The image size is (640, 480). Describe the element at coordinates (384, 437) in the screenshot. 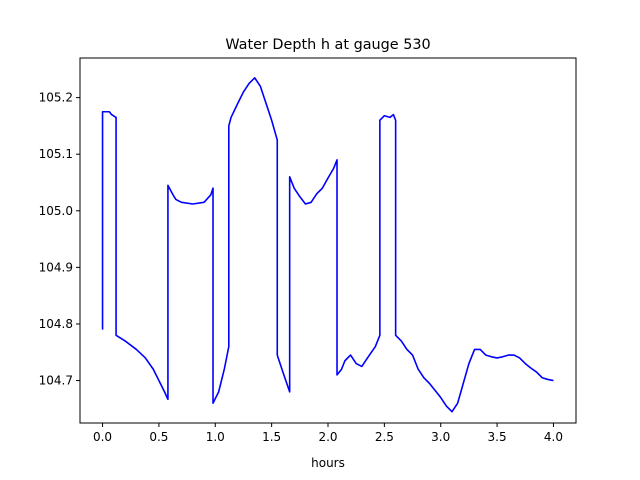

I see `x-tick-label: 2.5` at that location.